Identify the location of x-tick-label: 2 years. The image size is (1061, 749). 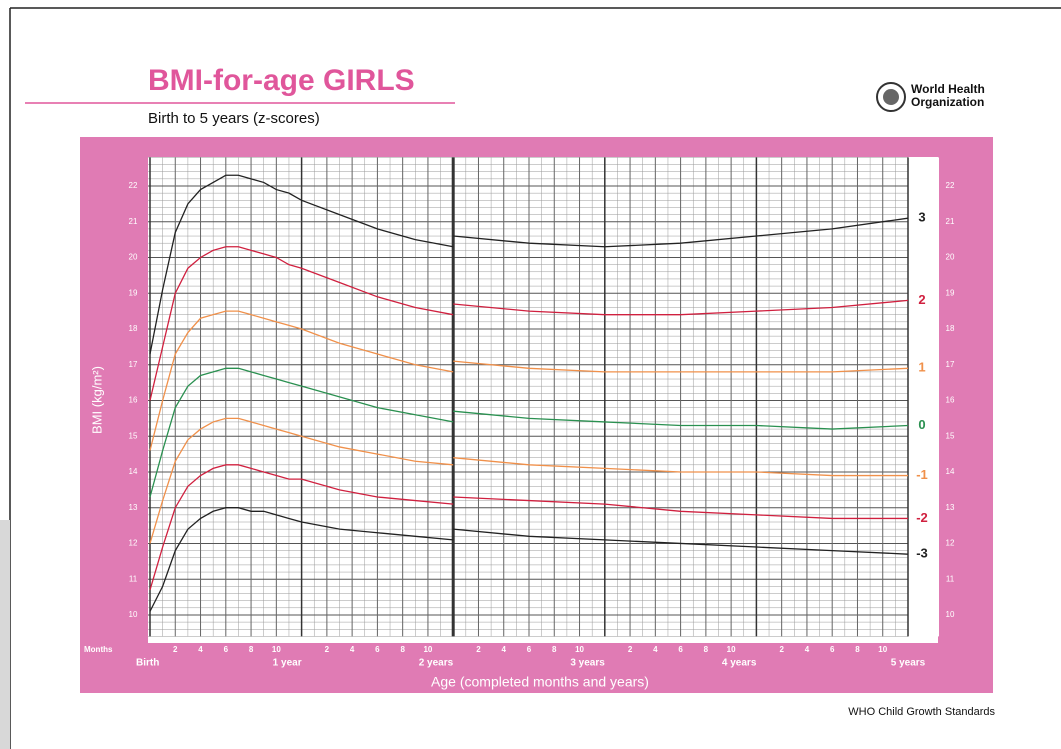
(436, 663).